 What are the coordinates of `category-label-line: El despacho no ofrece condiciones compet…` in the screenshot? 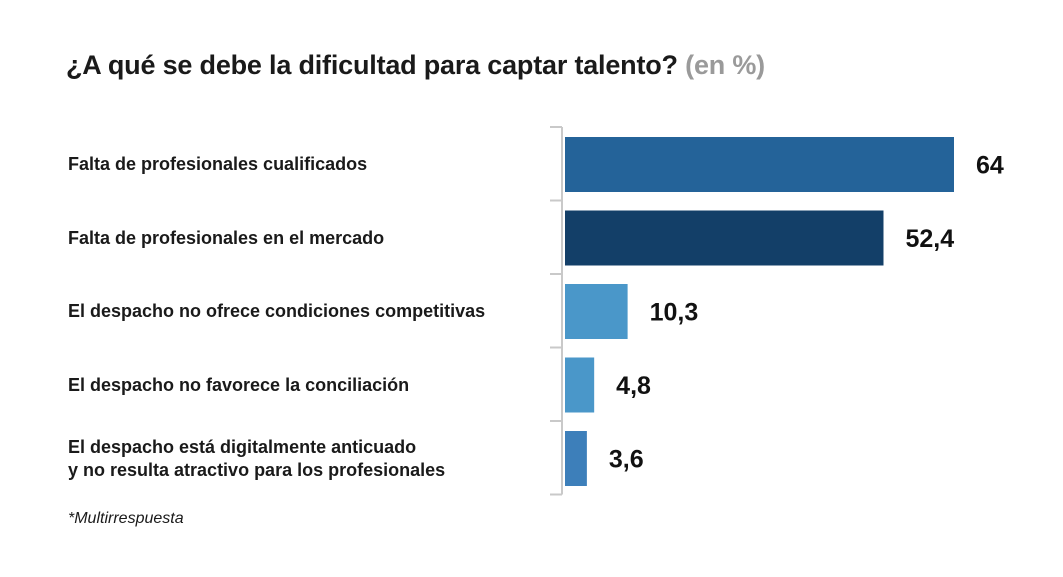 It's located at (277, 311).